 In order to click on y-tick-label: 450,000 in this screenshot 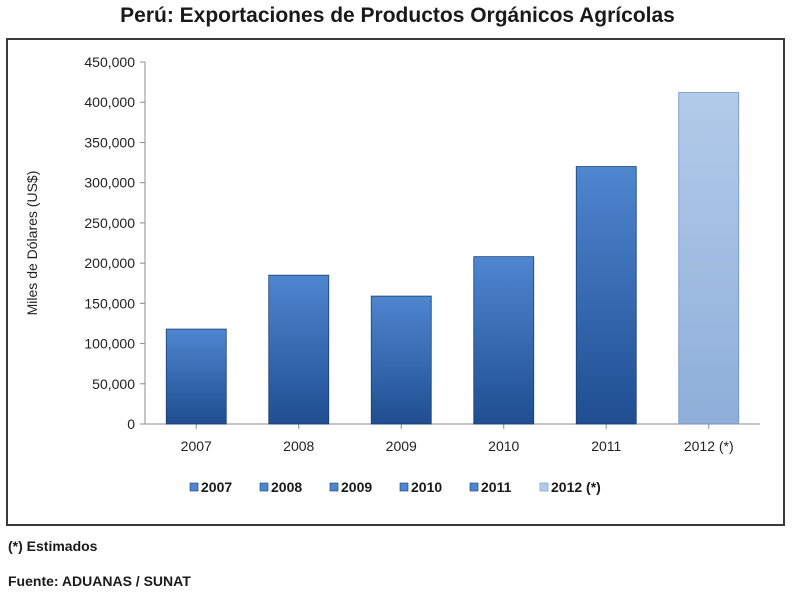, I will do `click(109, 62)`.